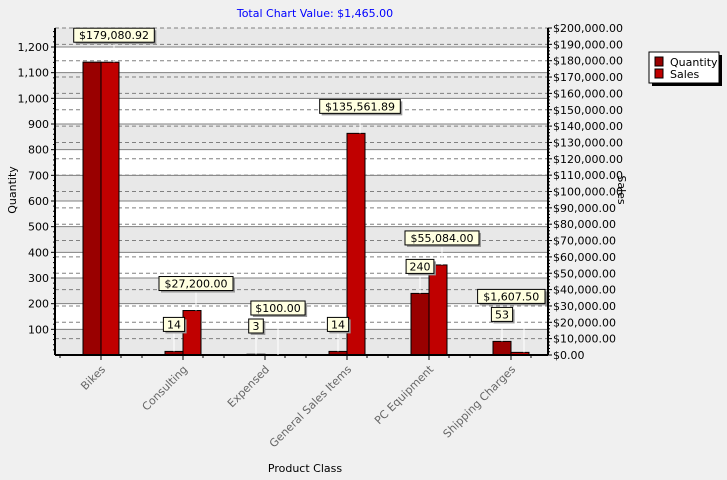 The width and height of the screenshot is (727, 480). Describe the element at coordinates (588, 159) in the screenshot. I see `y2-tick-label: $120,000.00` at that location.